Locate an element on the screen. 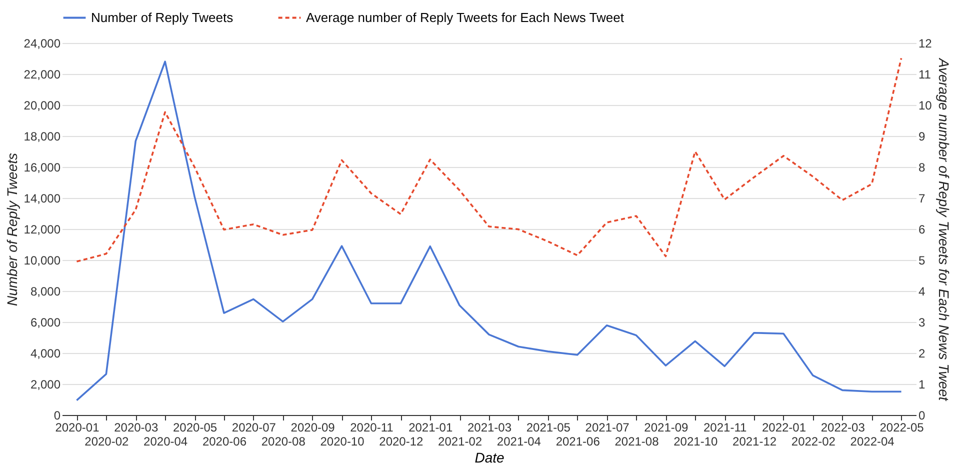 The height and width of the screenshot is (470, 960). y-tick-label: 14,000 is located at coordinates (42, 199).